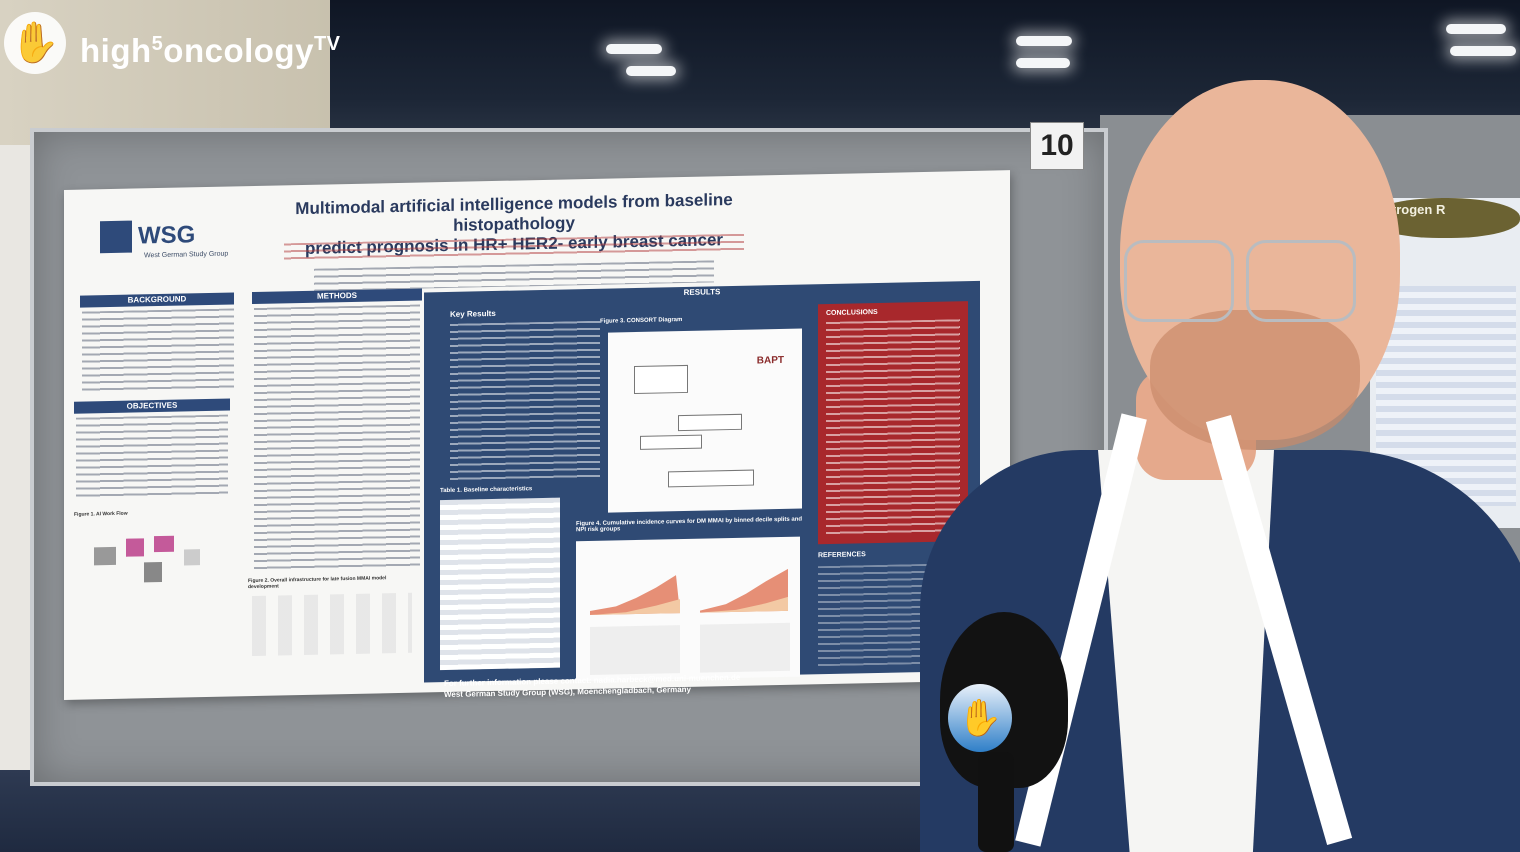  What do you see at coordinates (1057, 146) in the screenshot?
I see `board-number: 10` at bounding box center [1057, 146].